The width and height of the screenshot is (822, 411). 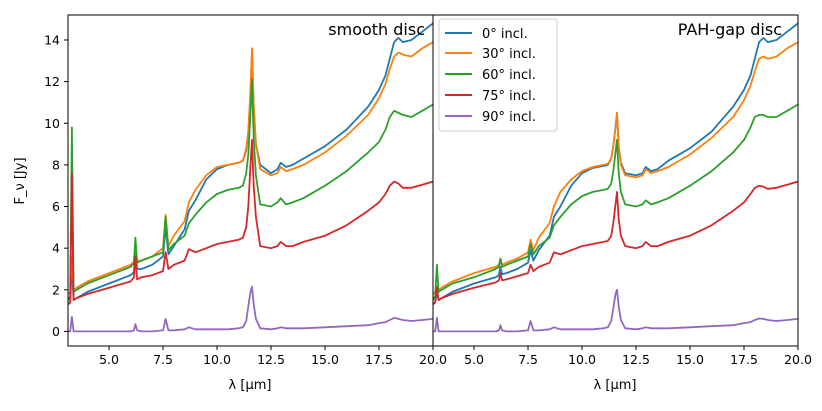 I want to click on y-tick-label: 0, so click(x=56, y=331).